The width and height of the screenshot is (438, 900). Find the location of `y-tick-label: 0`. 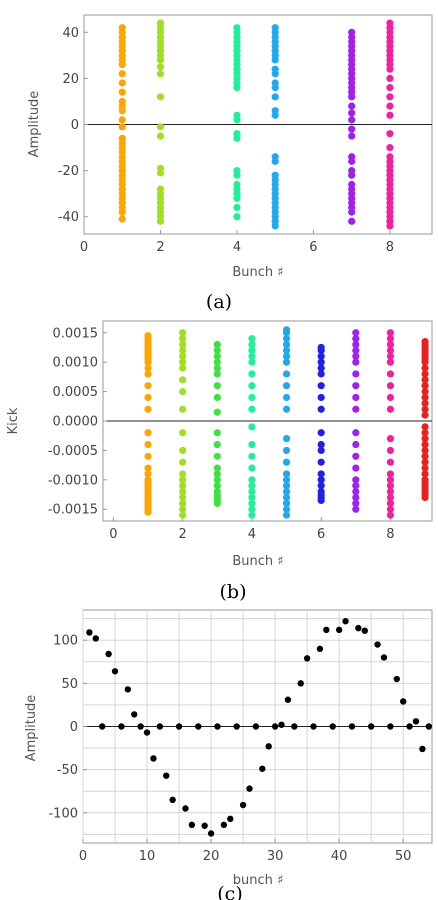

y-tick-label: 0 is located at coordinates (75, 125).